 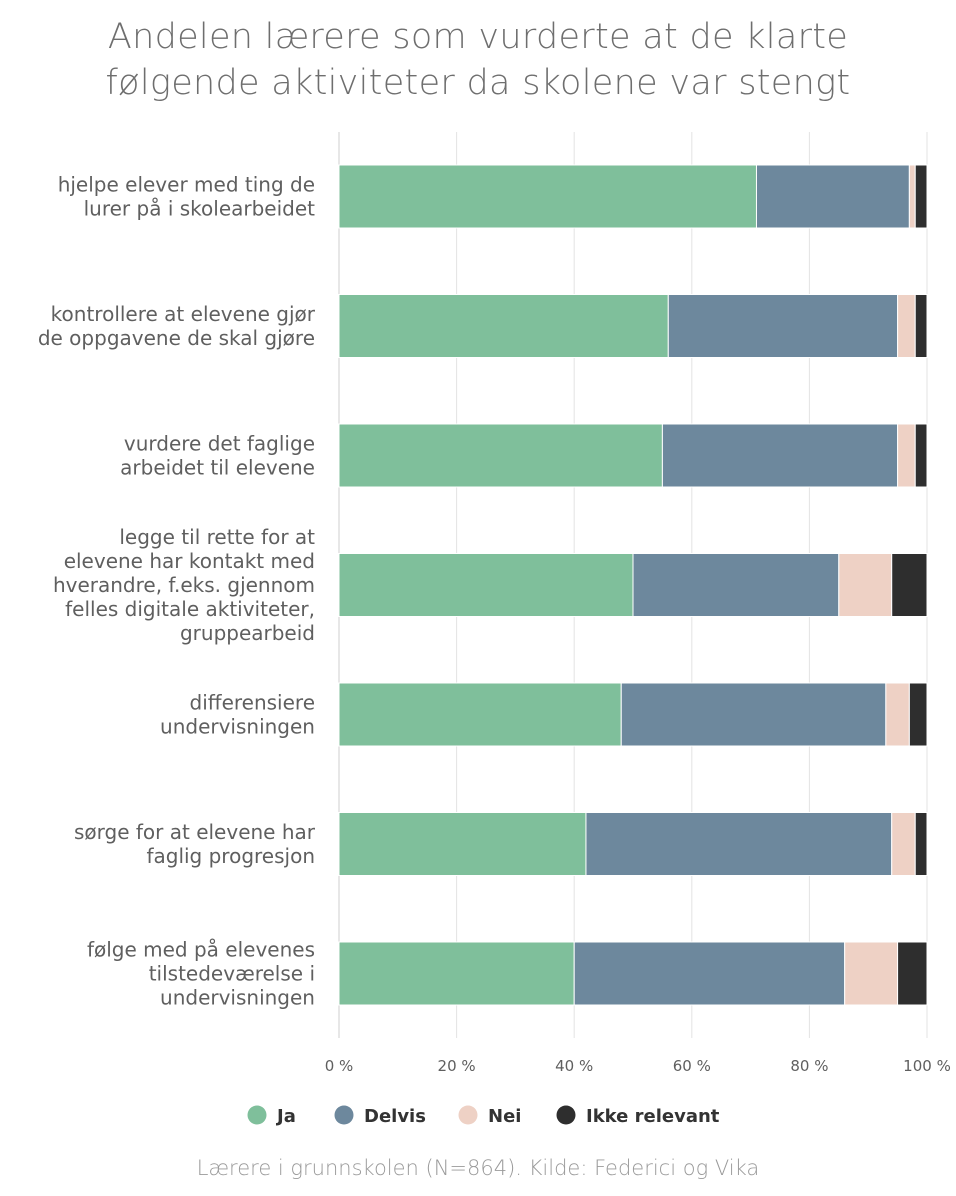 I want to click on category-label-line: felles digitale aktiviteter,, so click(x=190, y=609).